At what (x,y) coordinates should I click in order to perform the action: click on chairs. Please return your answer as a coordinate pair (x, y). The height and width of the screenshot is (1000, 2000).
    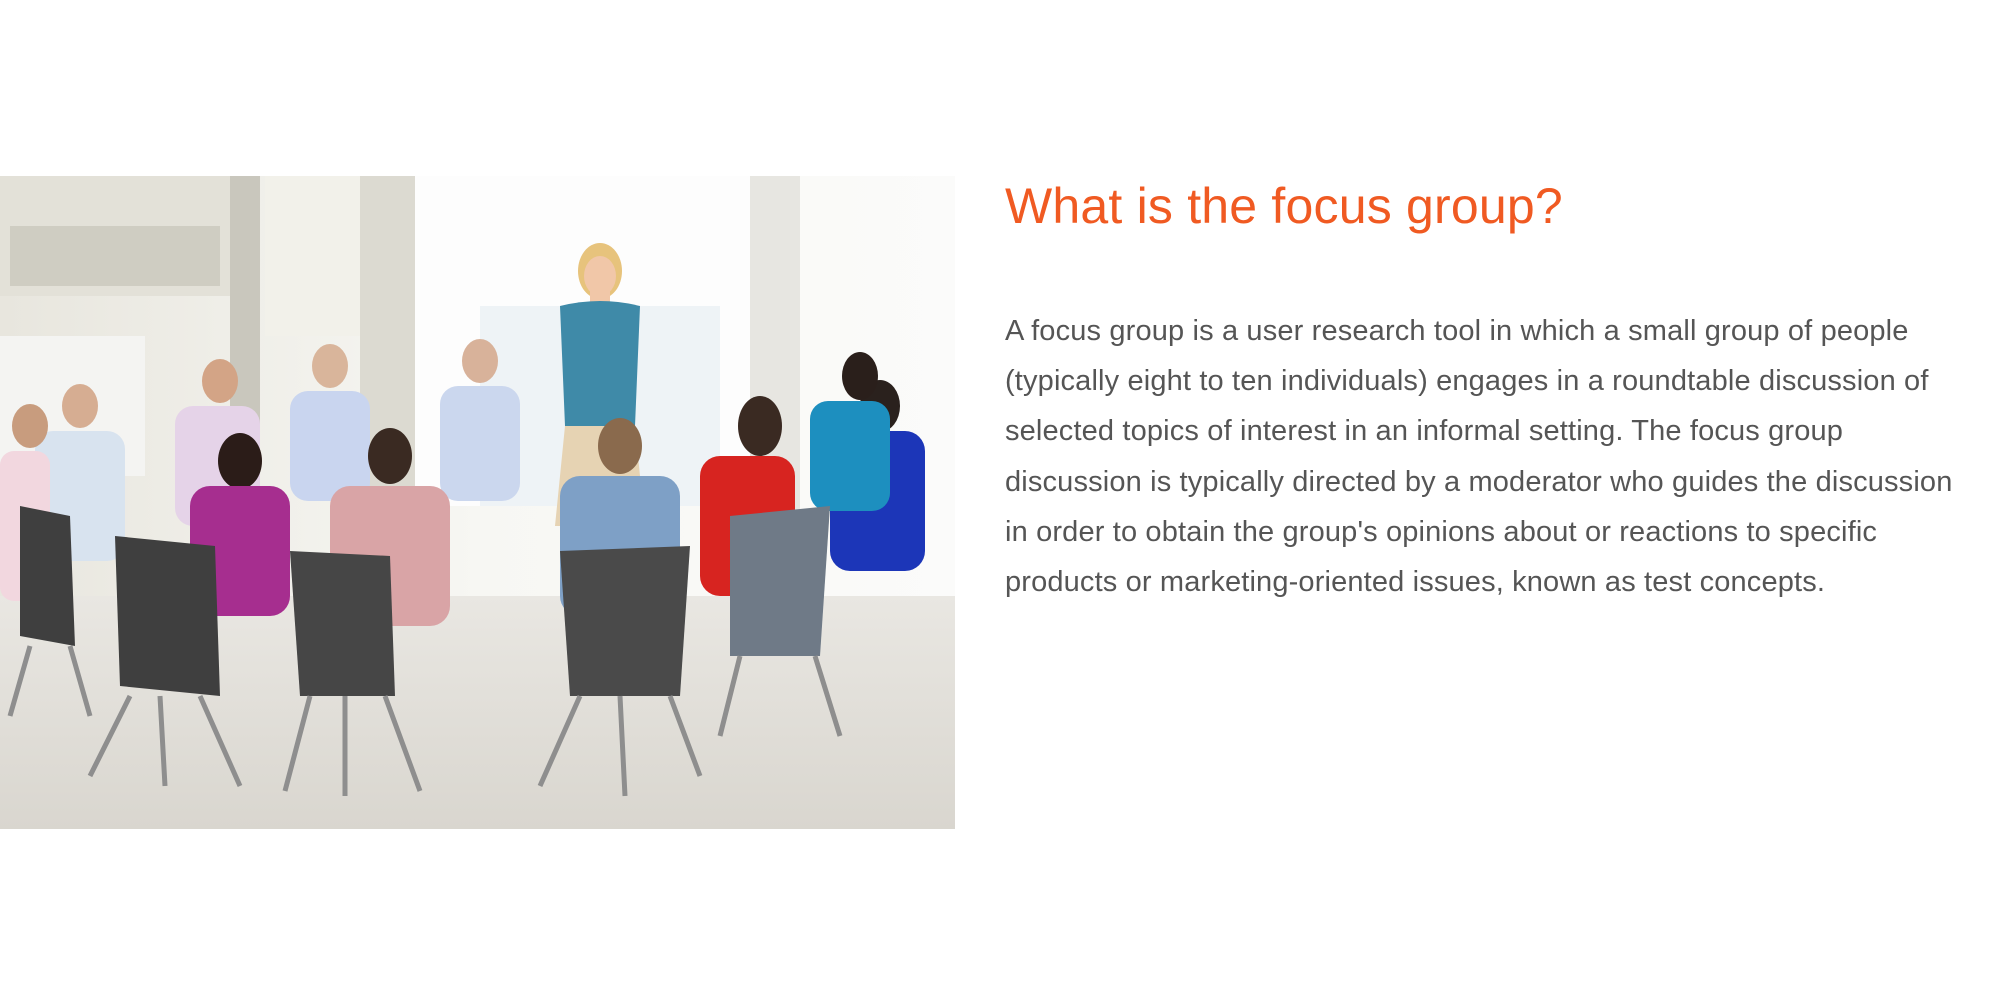
    Looking at the image, I should click on (425, 601).